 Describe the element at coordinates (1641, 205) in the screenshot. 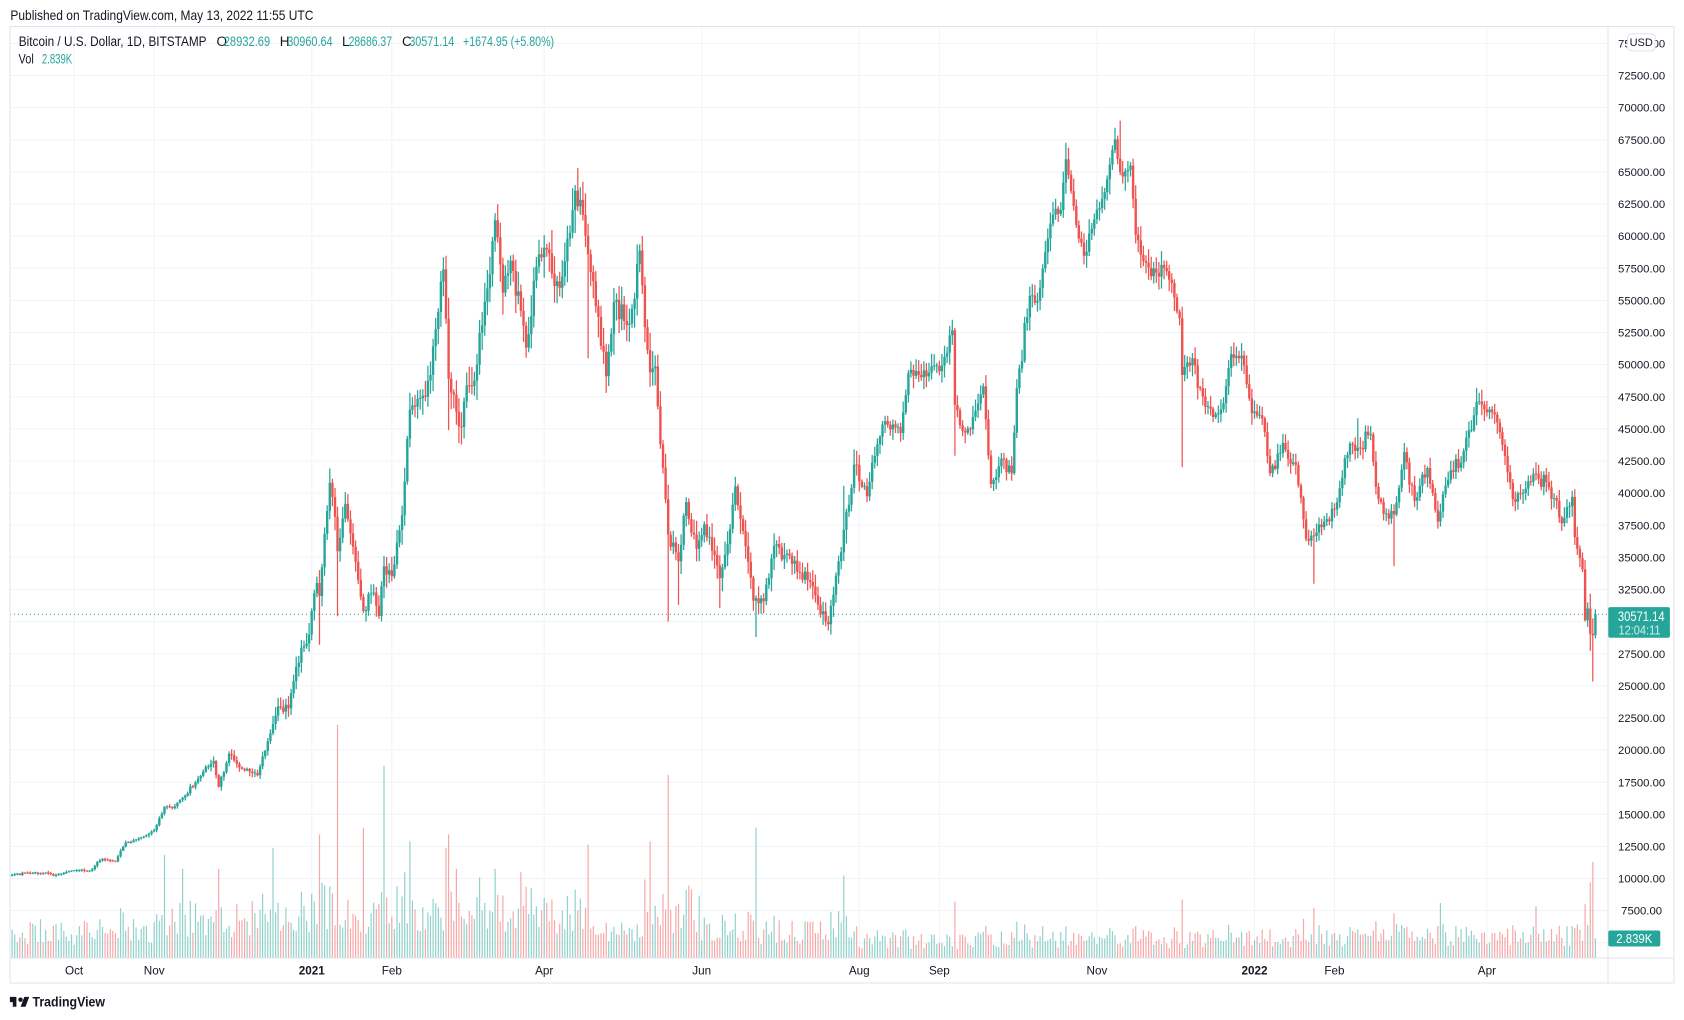

I see `svg-text: 62500.00` at that location.